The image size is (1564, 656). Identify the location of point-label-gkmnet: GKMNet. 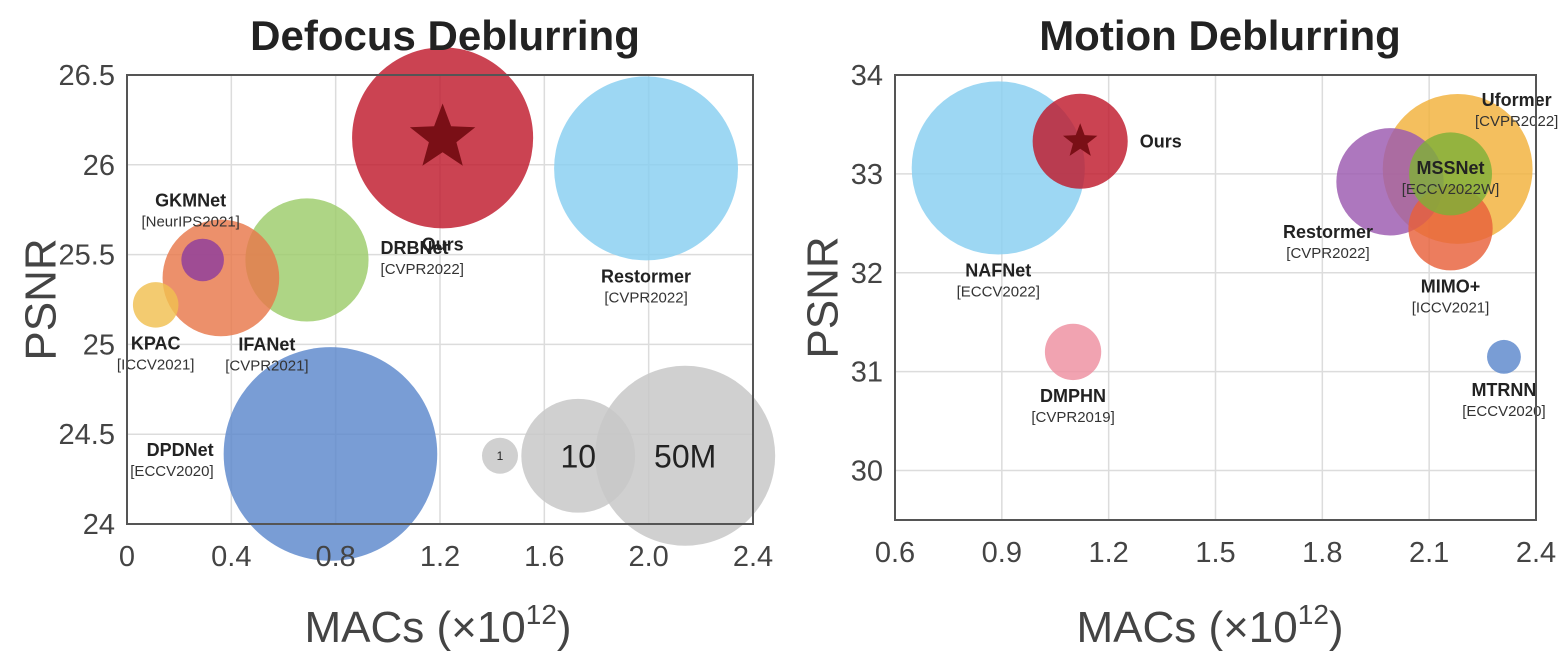
(190, 201).